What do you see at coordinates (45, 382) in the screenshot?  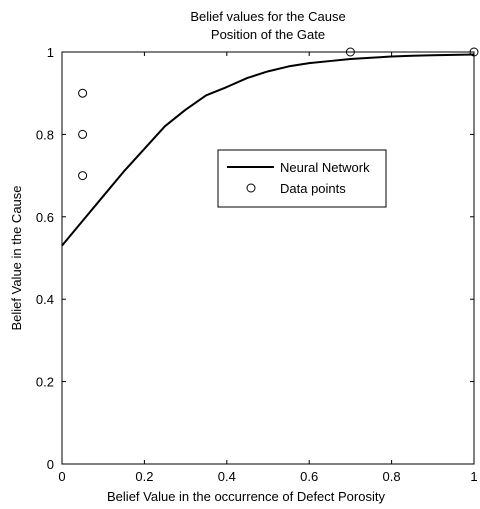 I see `y-tick-label: 0.2` at bounding box center [45, 382].